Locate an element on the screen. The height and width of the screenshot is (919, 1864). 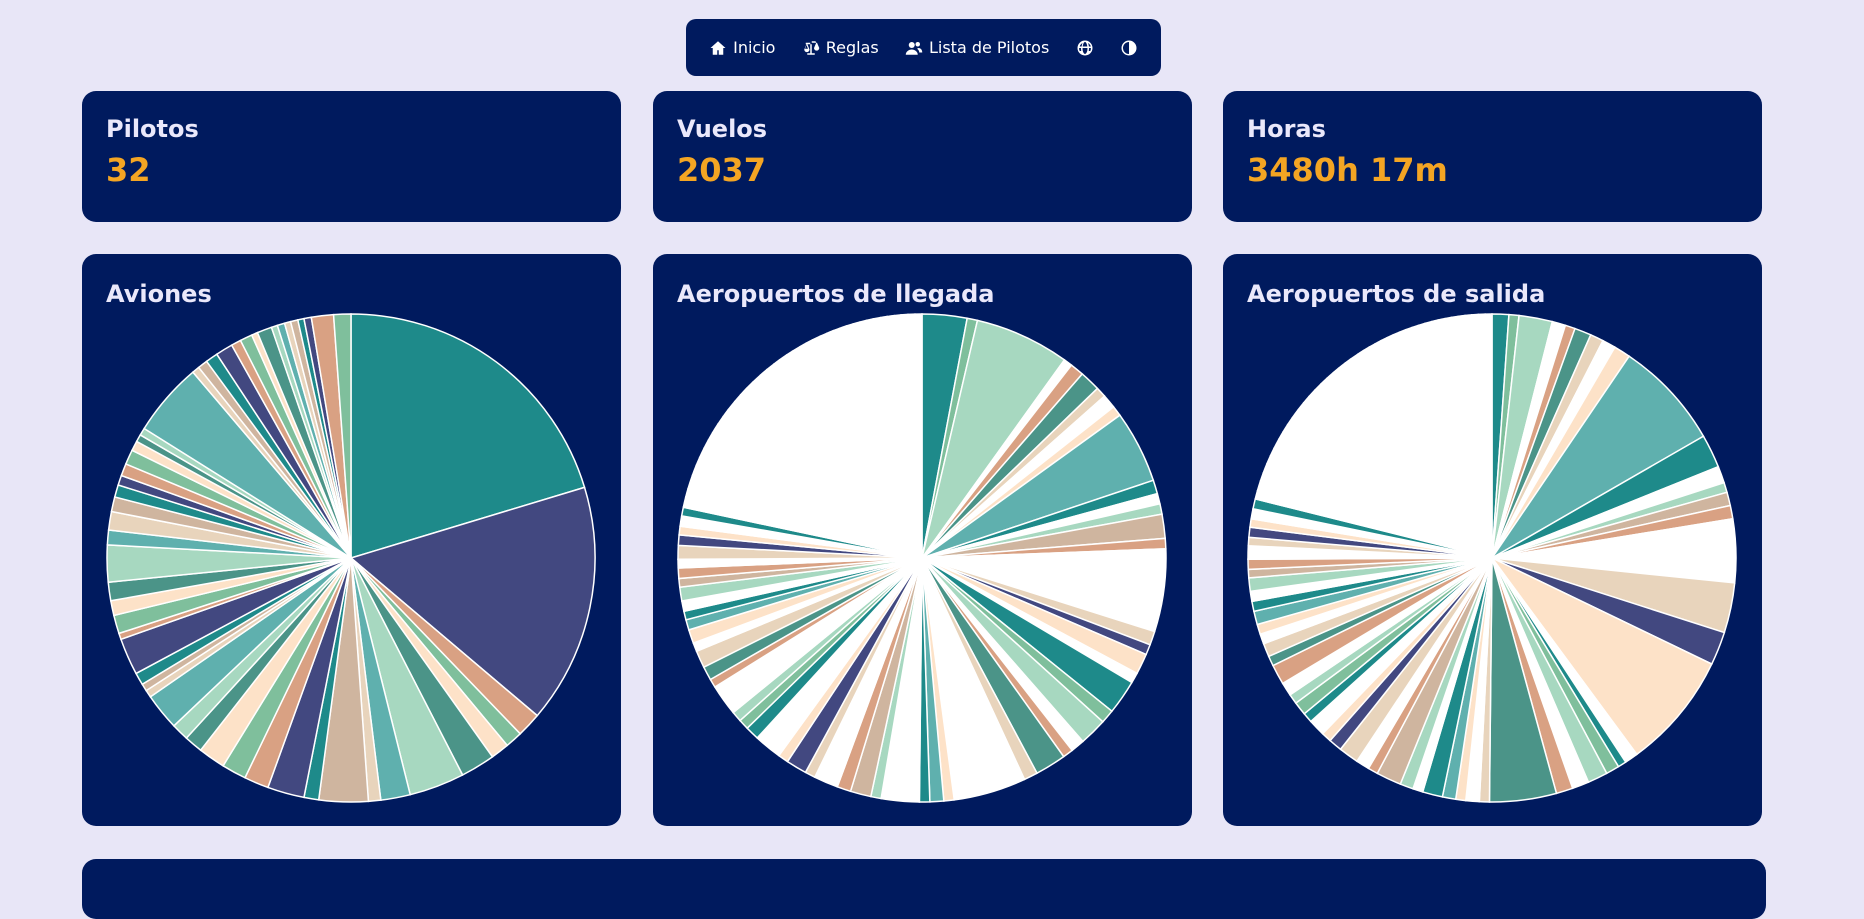
nav-reglas: Reglas is located at coordinates (840, 47).